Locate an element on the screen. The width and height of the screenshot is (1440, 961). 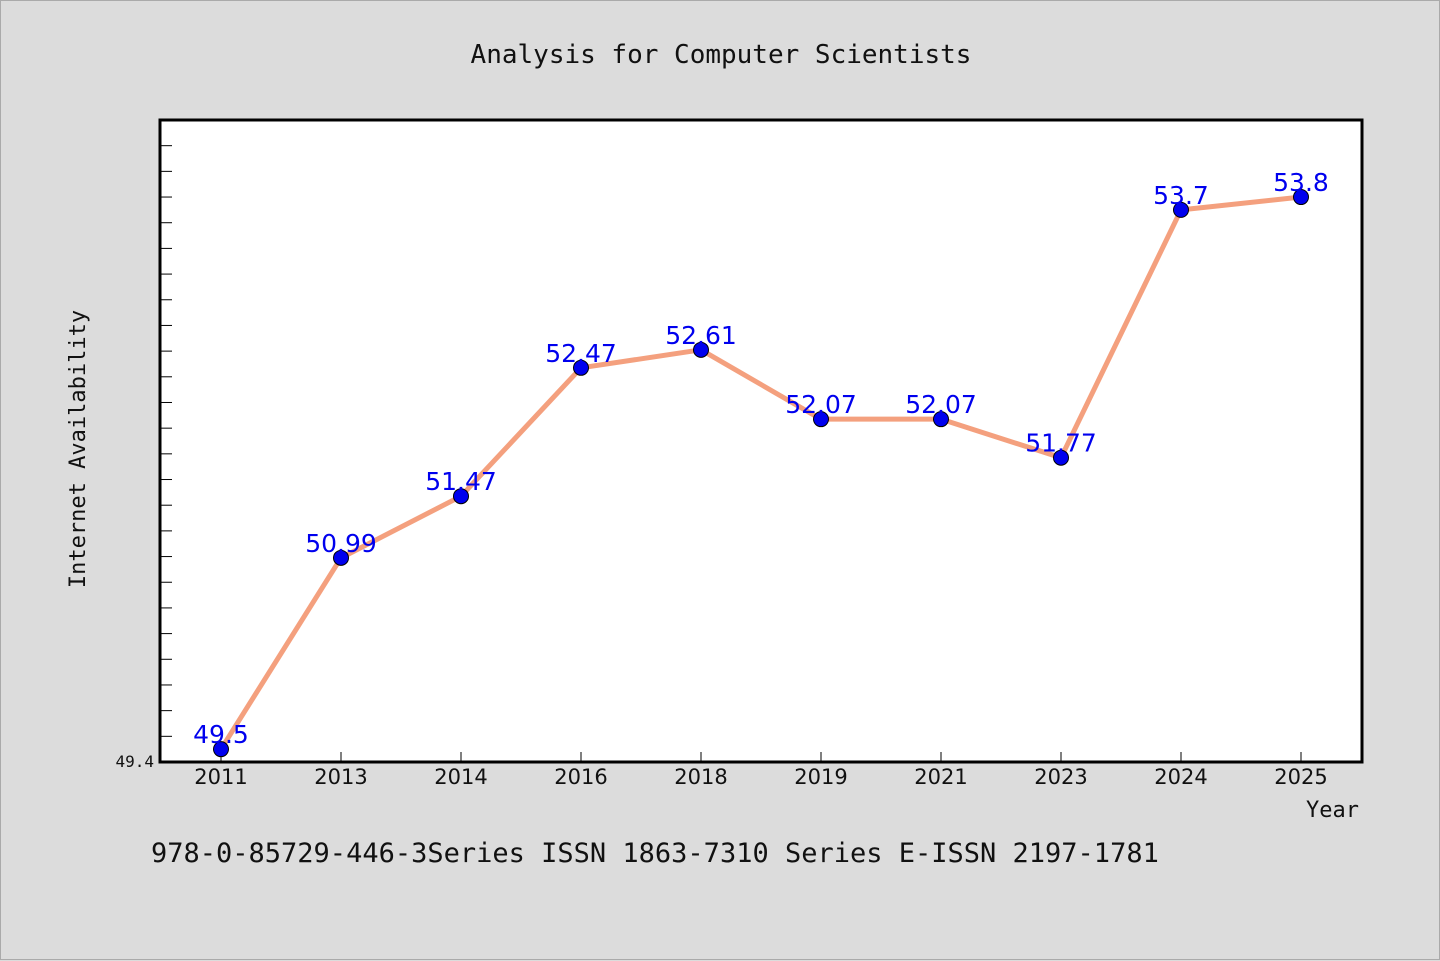
y-axis-label: Internet Availability is located at coordinates (78, 449).